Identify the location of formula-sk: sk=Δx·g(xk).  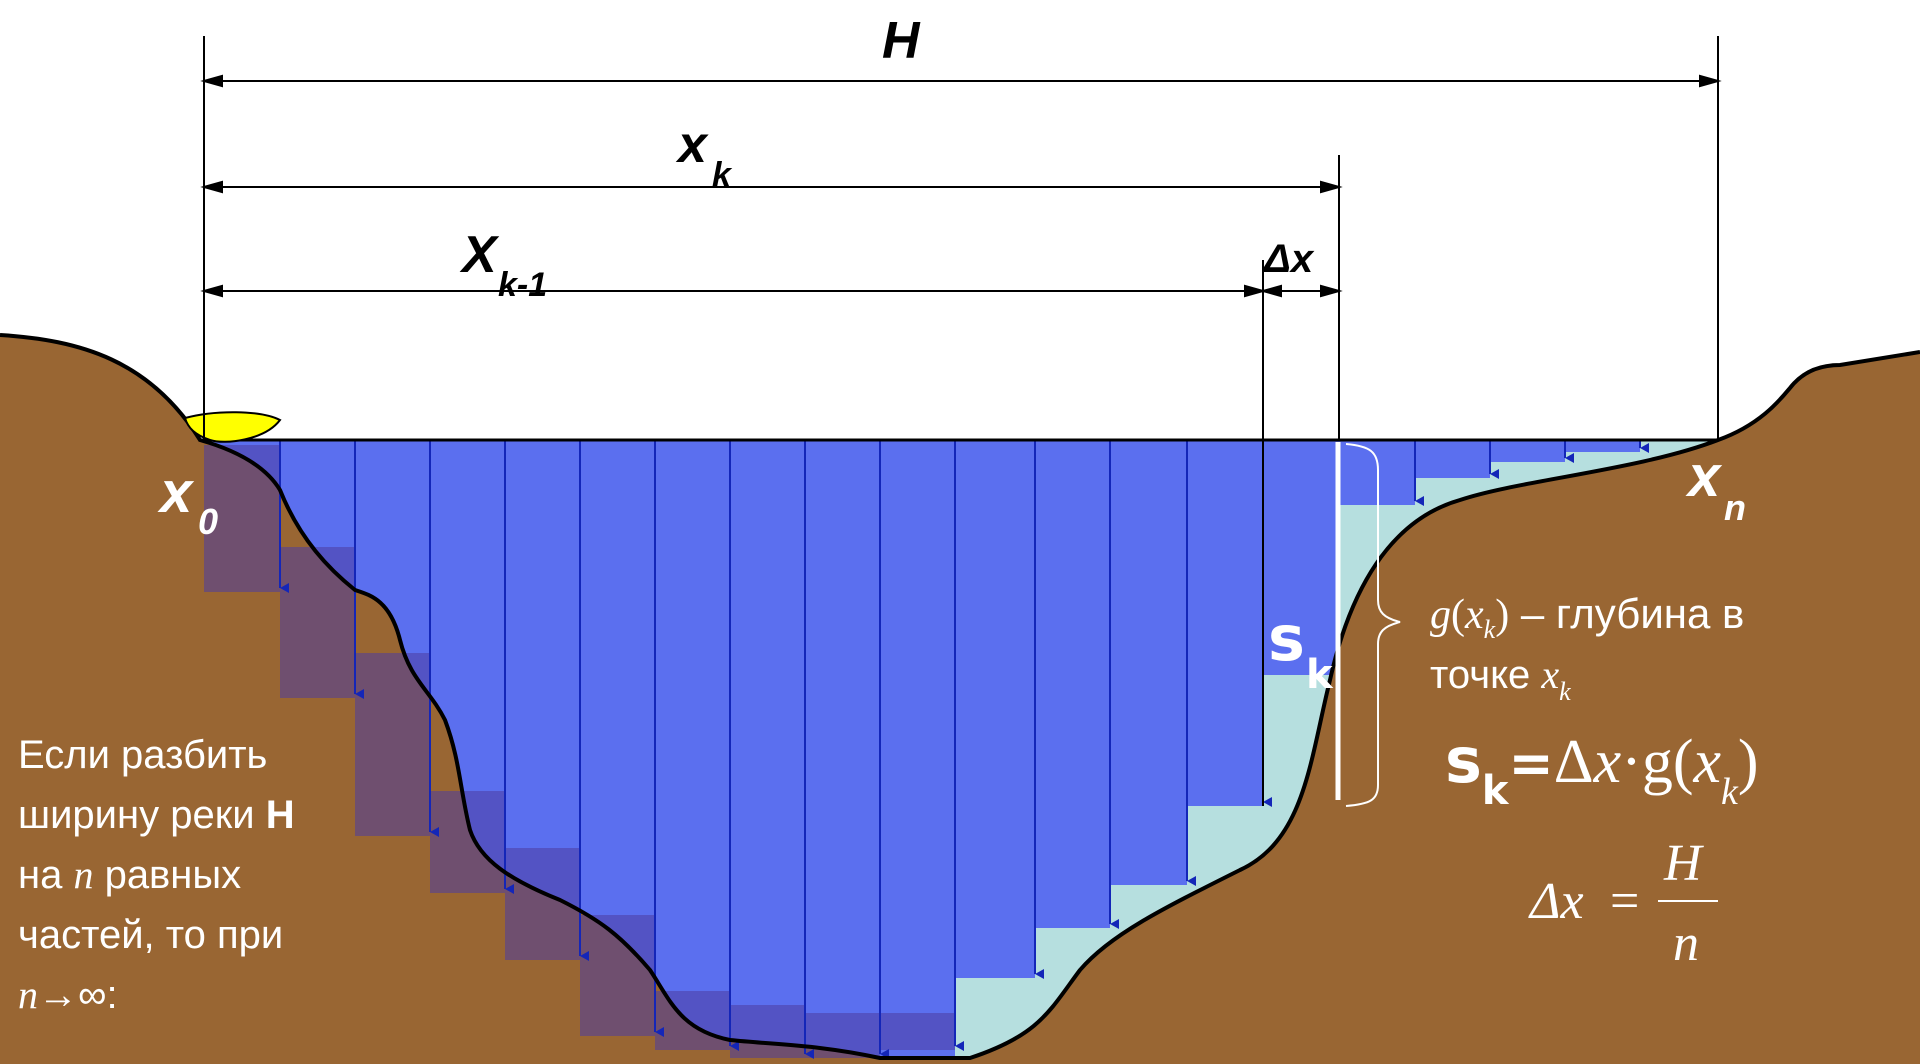
(1602, 769).